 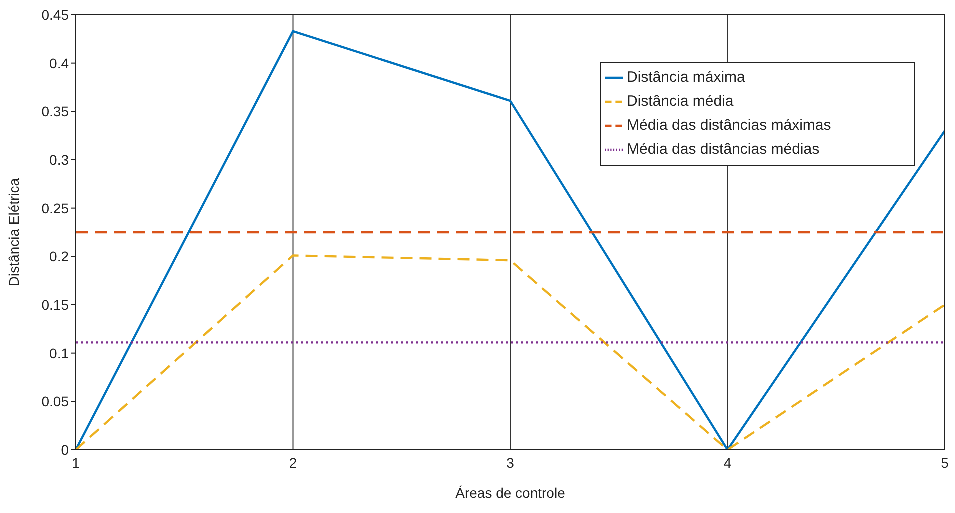 What do you see at coordinates (686, 77) in the screenshot?
I see `legend-label: Distância máxima` at bounding box center [686, 77].